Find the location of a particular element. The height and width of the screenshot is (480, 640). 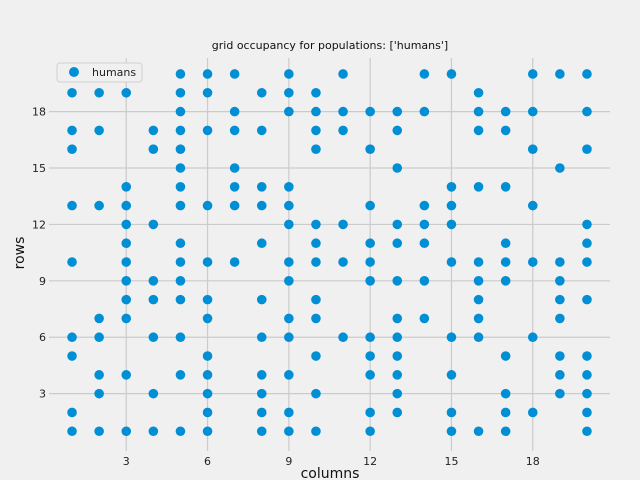

x-tick-label: 3 is located at coordinates (126, 461).